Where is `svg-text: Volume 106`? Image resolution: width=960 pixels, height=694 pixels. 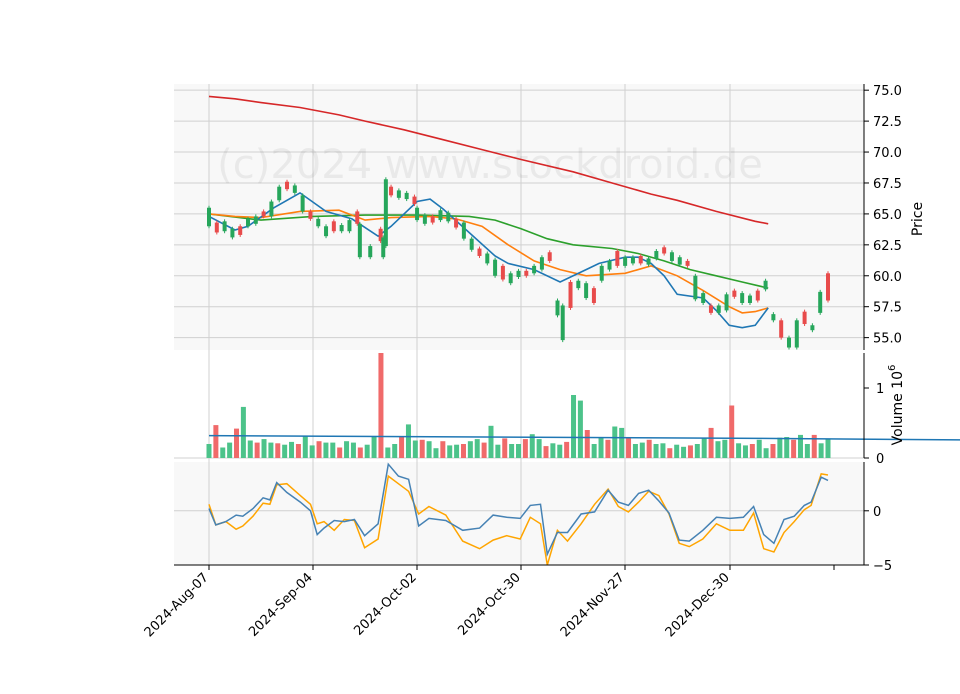
svg-text: Volume 106 is located at coordinates (896, 405).